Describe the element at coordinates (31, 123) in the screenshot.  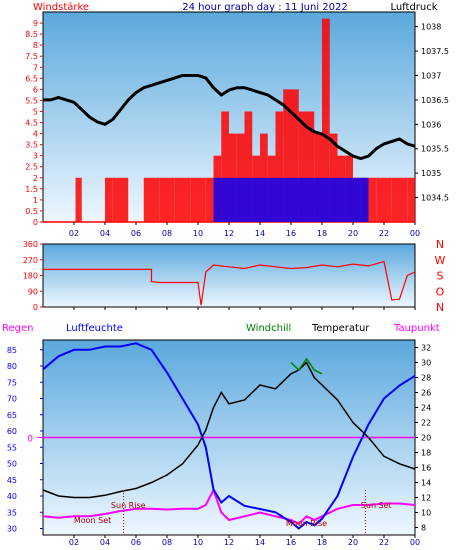
I see `wind-tick-label: 4.5` at that location.